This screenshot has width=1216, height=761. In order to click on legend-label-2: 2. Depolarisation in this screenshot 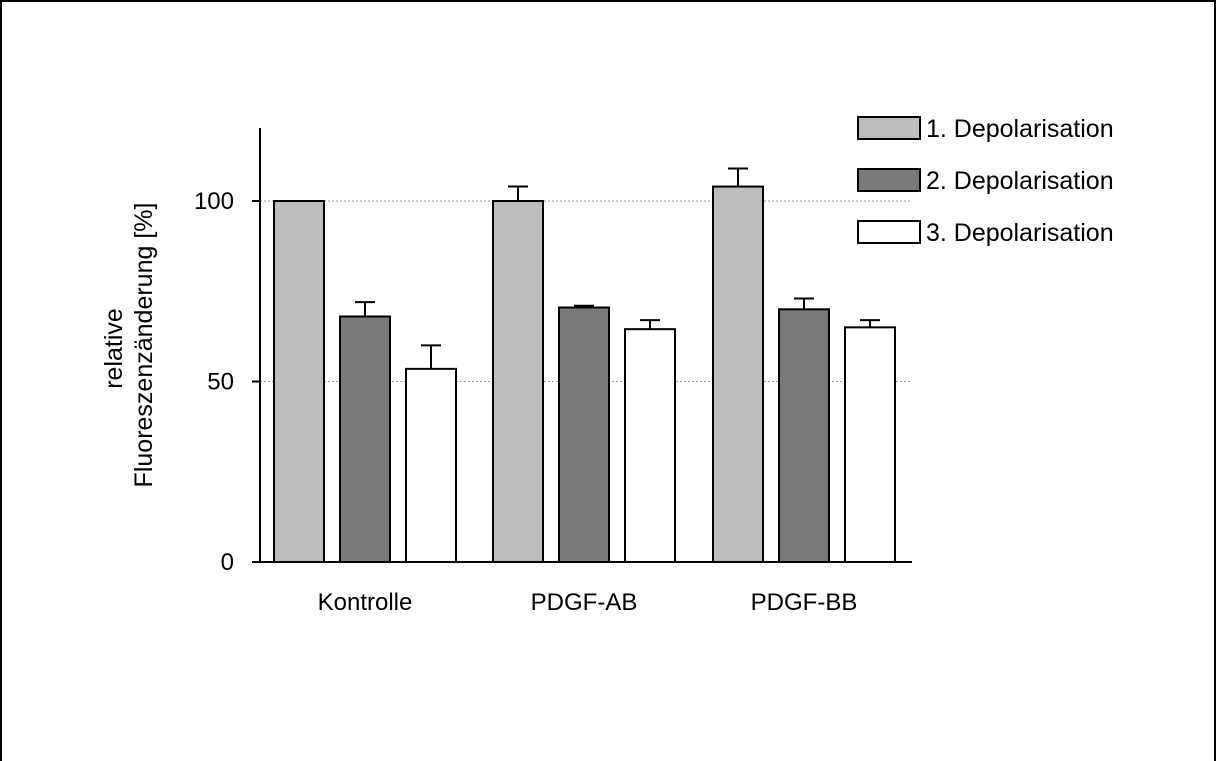, I will do `click(1020, 181)`.